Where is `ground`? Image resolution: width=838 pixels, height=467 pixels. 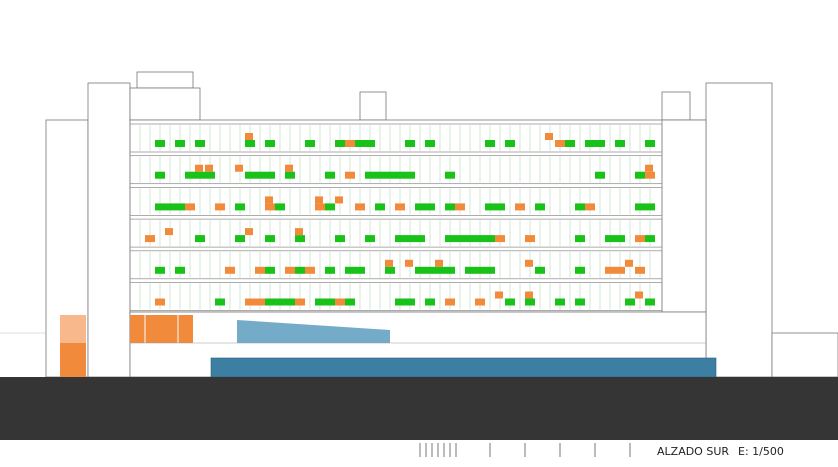 ground is located at coordinates (419, 408).